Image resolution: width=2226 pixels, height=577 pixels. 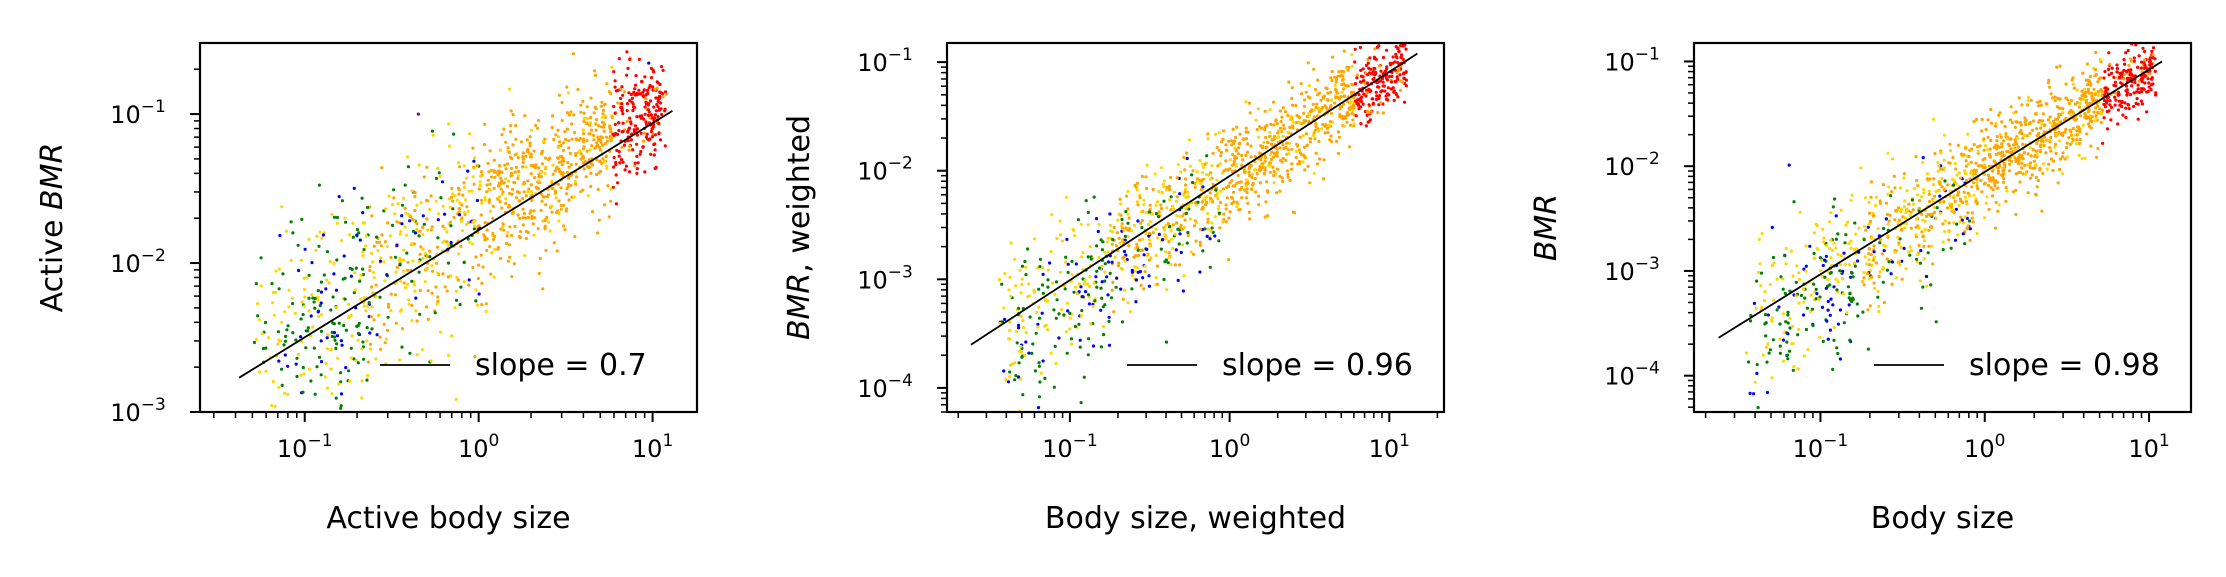 What do you see at coordinates (1632, 60) in the screenshot?
I see `y-tick-label: 10−1` at bounding box center [1632, 60].